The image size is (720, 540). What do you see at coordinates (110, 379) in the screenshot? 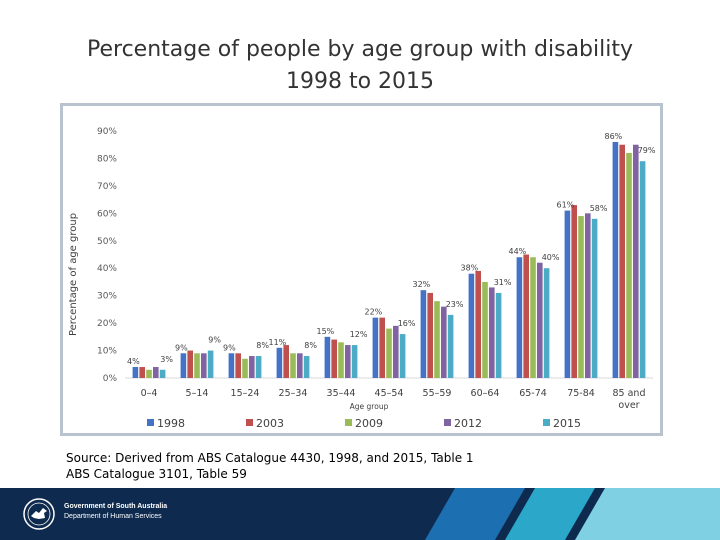
I see `y-tick-label: 0%` at bounding box center [110, 379].